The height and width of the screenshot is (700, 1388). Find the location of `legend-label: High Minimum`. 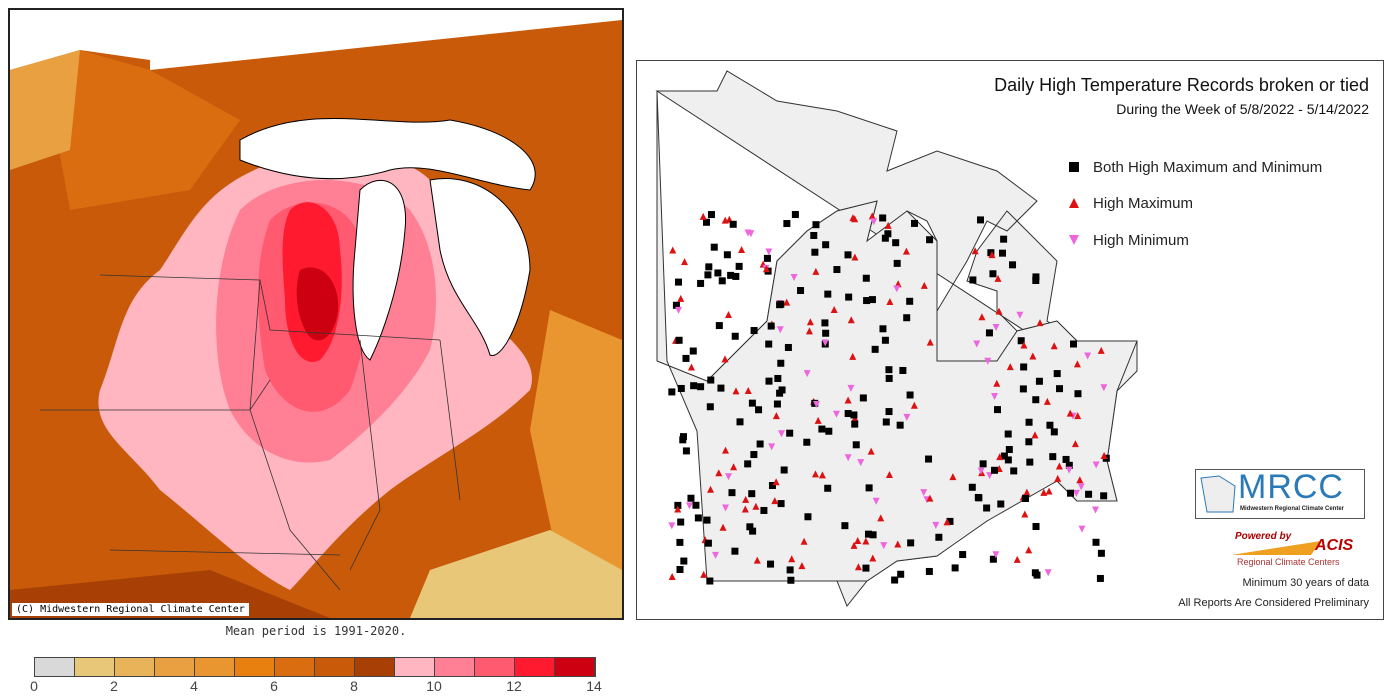

legend-label: High Minimum is located at coordinates (1141, 240).